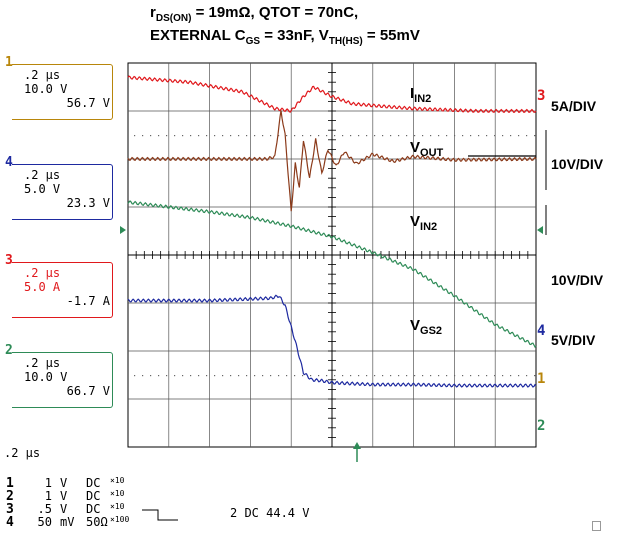 The width and height of the screenshot is (633, 542). Describe the element at coordinates (285, 37) in the screenshot. I see `chart-title-line-2: EXTERNAL CGS = 33nF, VTH(HS) = 55mV` at that location.